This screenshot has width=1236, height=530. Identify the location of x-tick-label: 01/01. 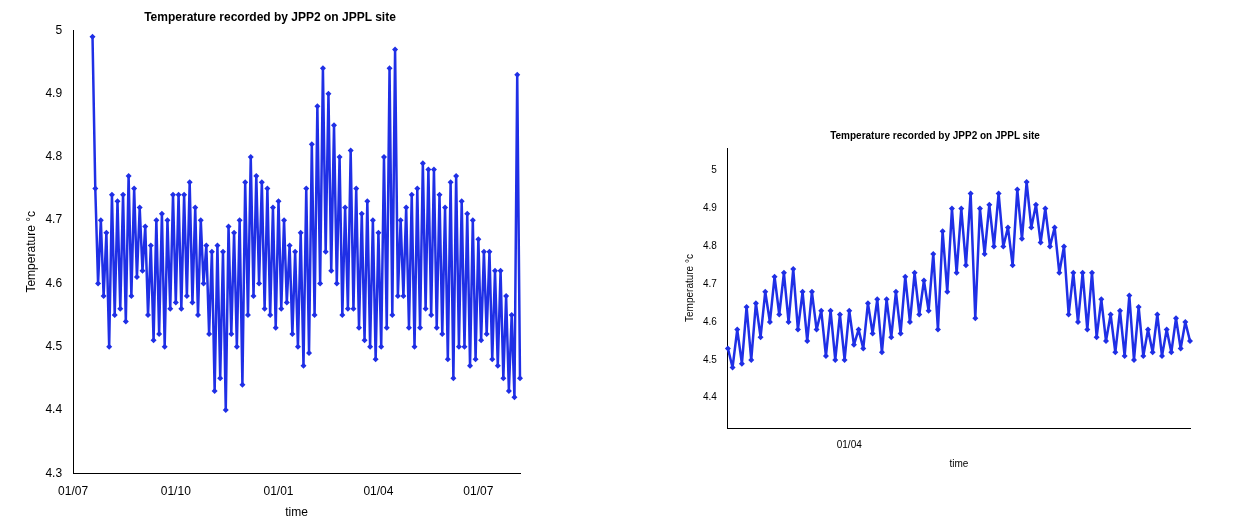
(278, 490).